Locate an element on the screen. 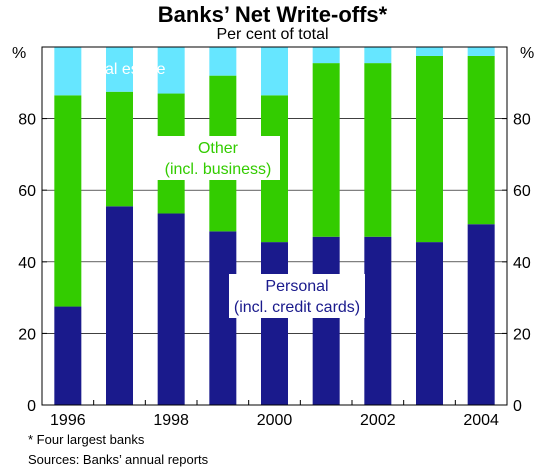 The image size is (545, 474). y-tick-label-right: 0 is located at coordinates (517, 406).